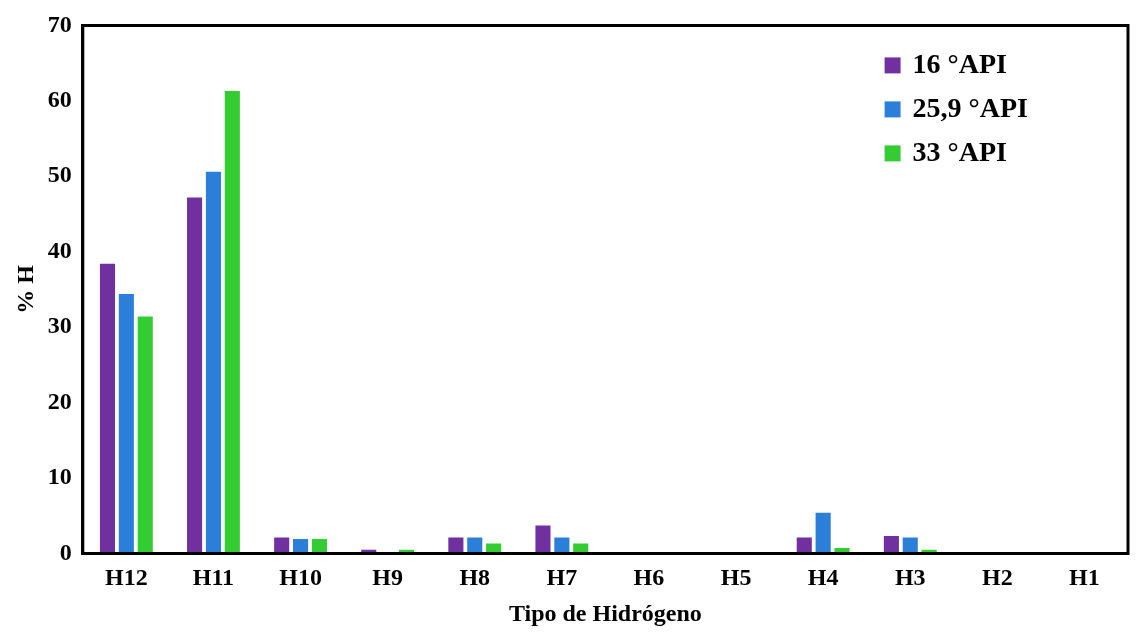 The image size is (1140, 641). What do you see at coordinates (59, 249) in the screenshot?
I see `y-tick-label: 40` at bounding box center [59, 249].